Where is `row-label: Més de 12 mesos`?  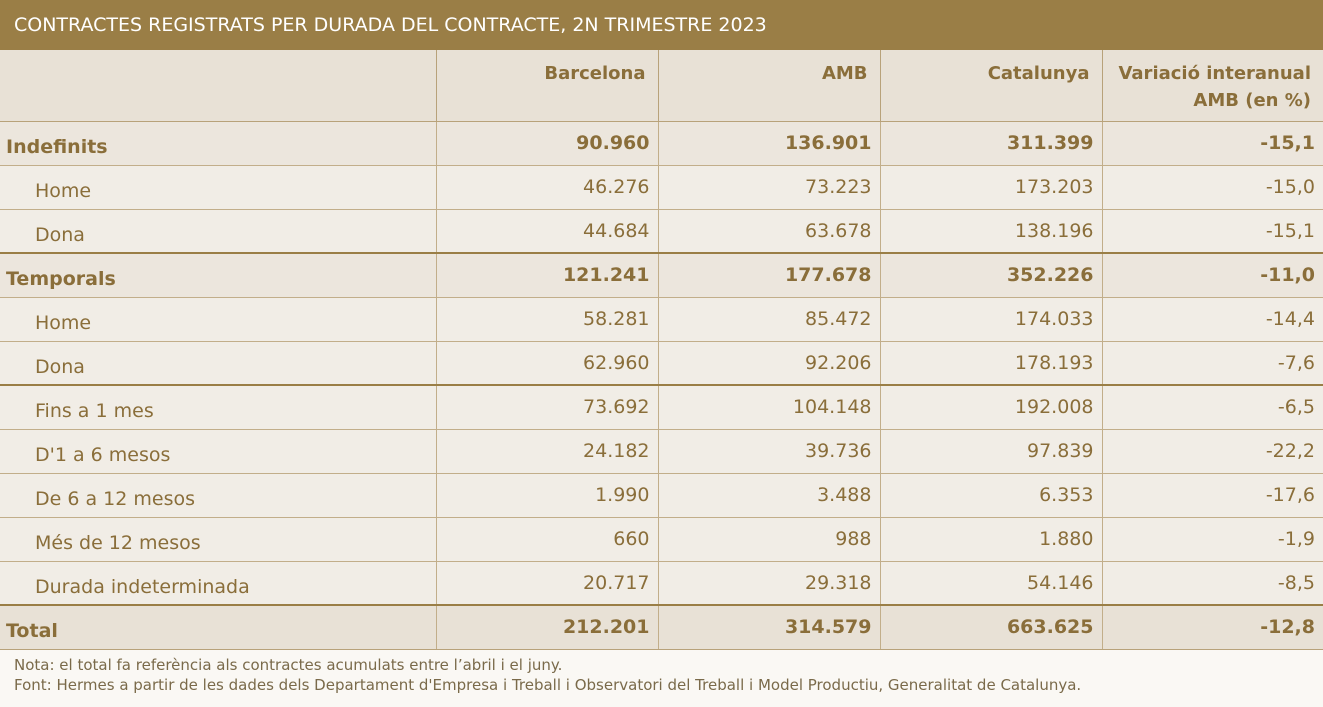
row-label: Més de 12 mesos is located at coordinates (218, 539).